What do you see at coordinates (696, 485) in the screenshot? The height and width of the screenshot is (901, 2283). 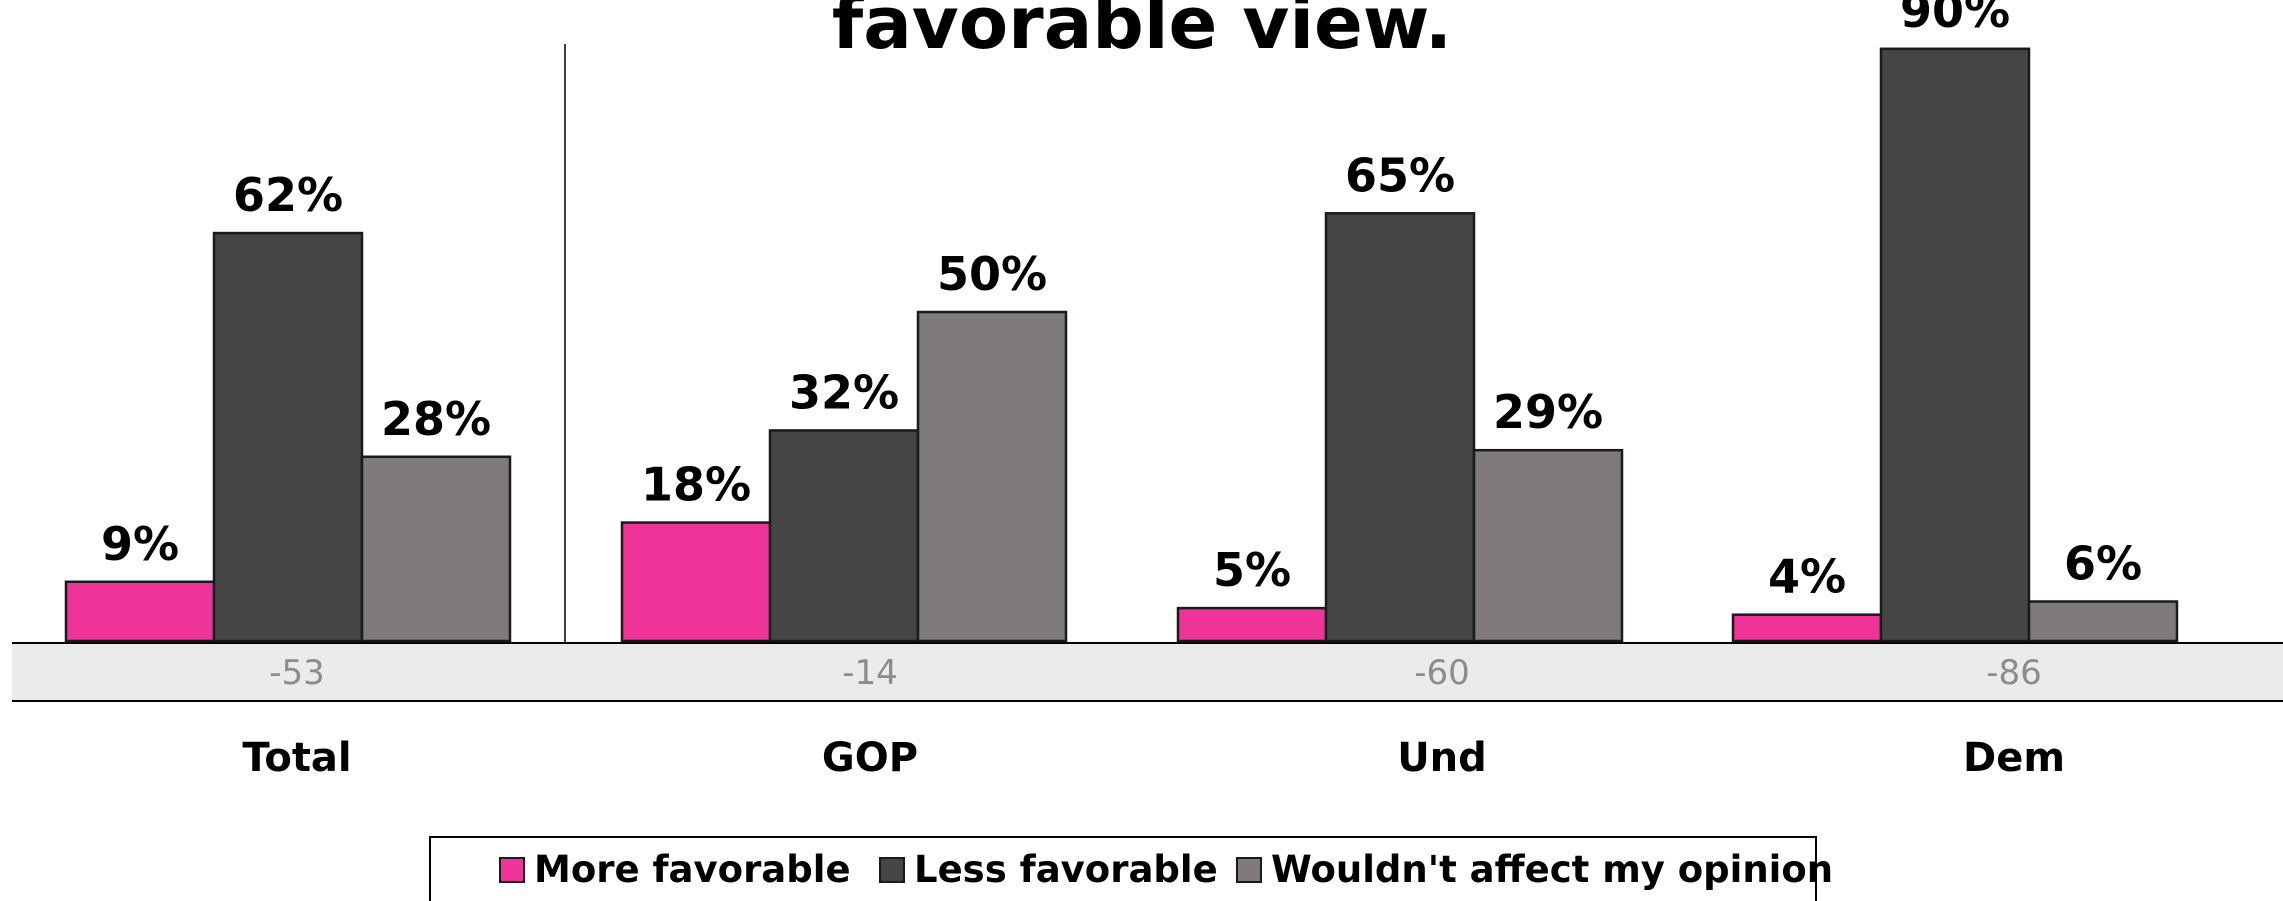 I see `value-label-gop-more-favorable: 18%` at bounding box center [696, 485].